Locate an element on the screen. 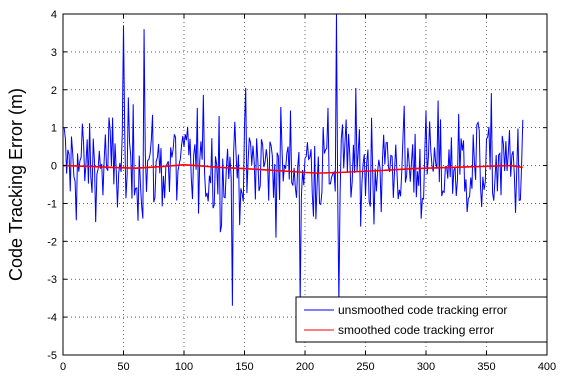 Image resolution: width=582 pixels, height=378 pixels. y-tick-label: 1 is located at coordinates (54, 129).